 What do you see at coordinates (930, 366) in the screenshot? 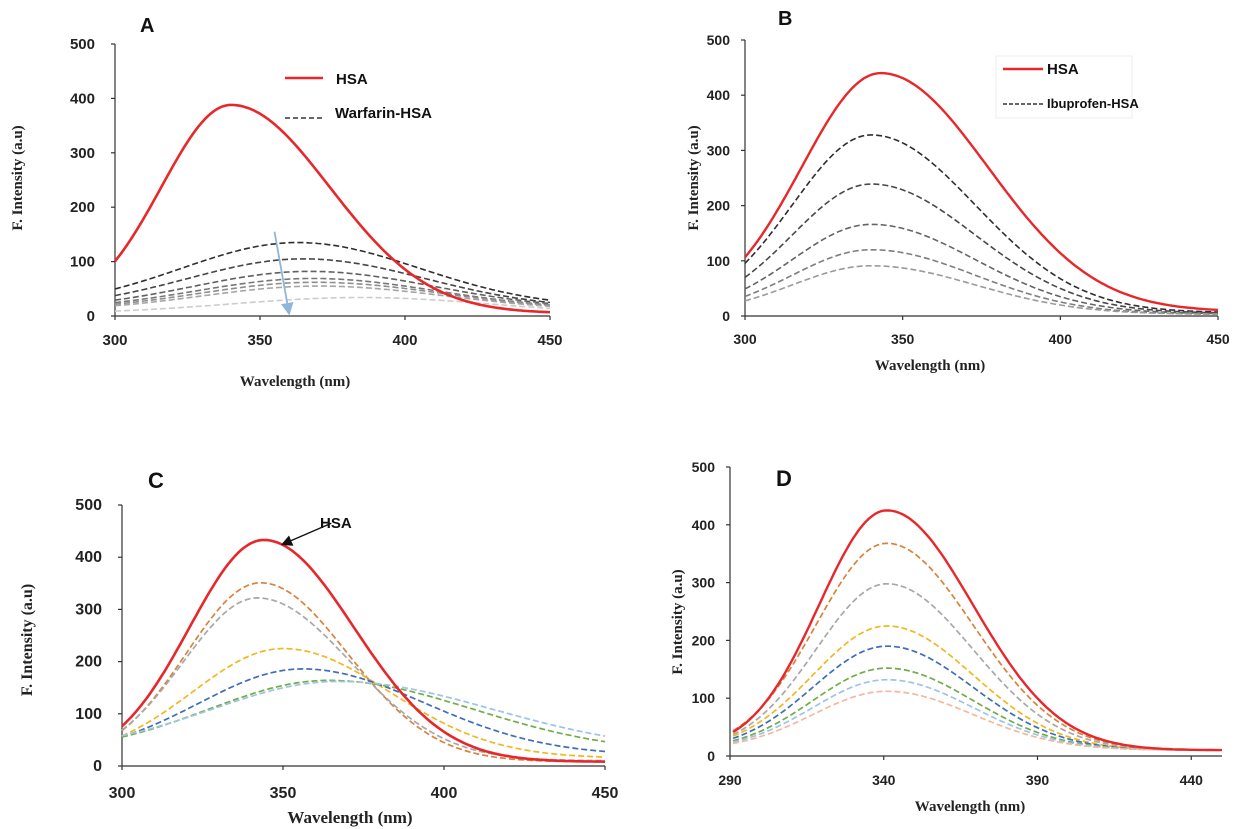
I see `x-axis-label-b: Wavelength (nm)` at bounding box center [930, 366].